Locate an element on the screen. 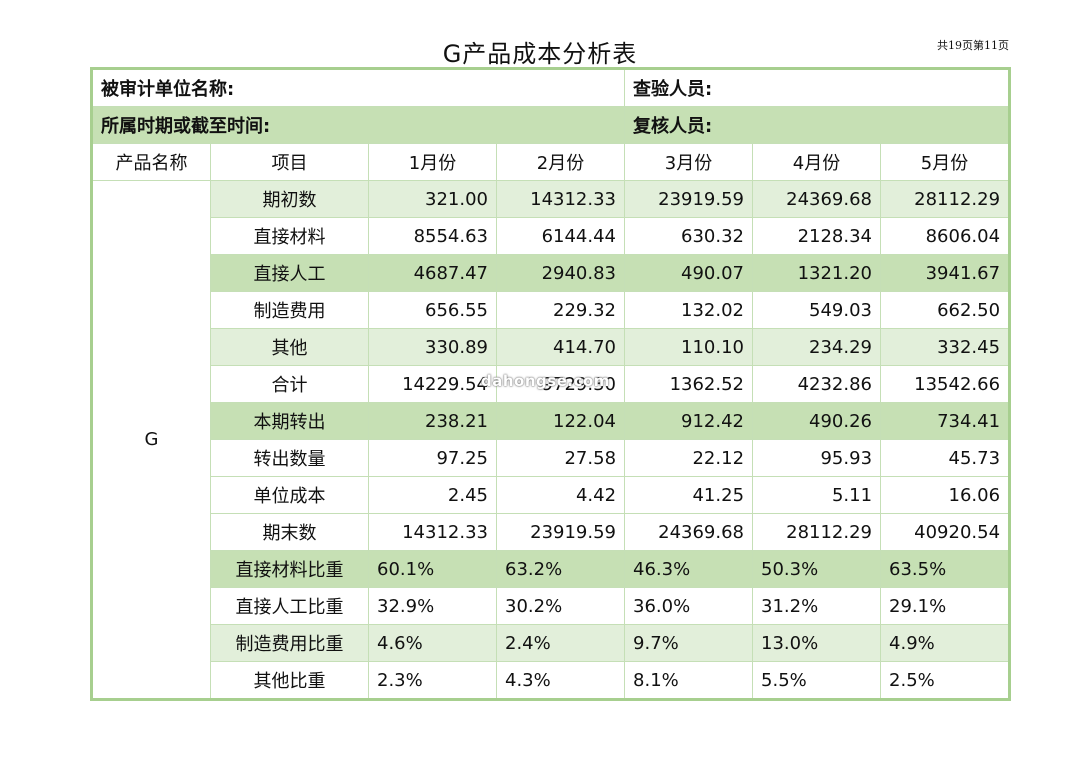 The width and height of the screenshot is (1080, 763). table-row: 直接人工 4687.47 2940.83 490.07 1321.20 3941.67 is located at coordinates (551, 273).